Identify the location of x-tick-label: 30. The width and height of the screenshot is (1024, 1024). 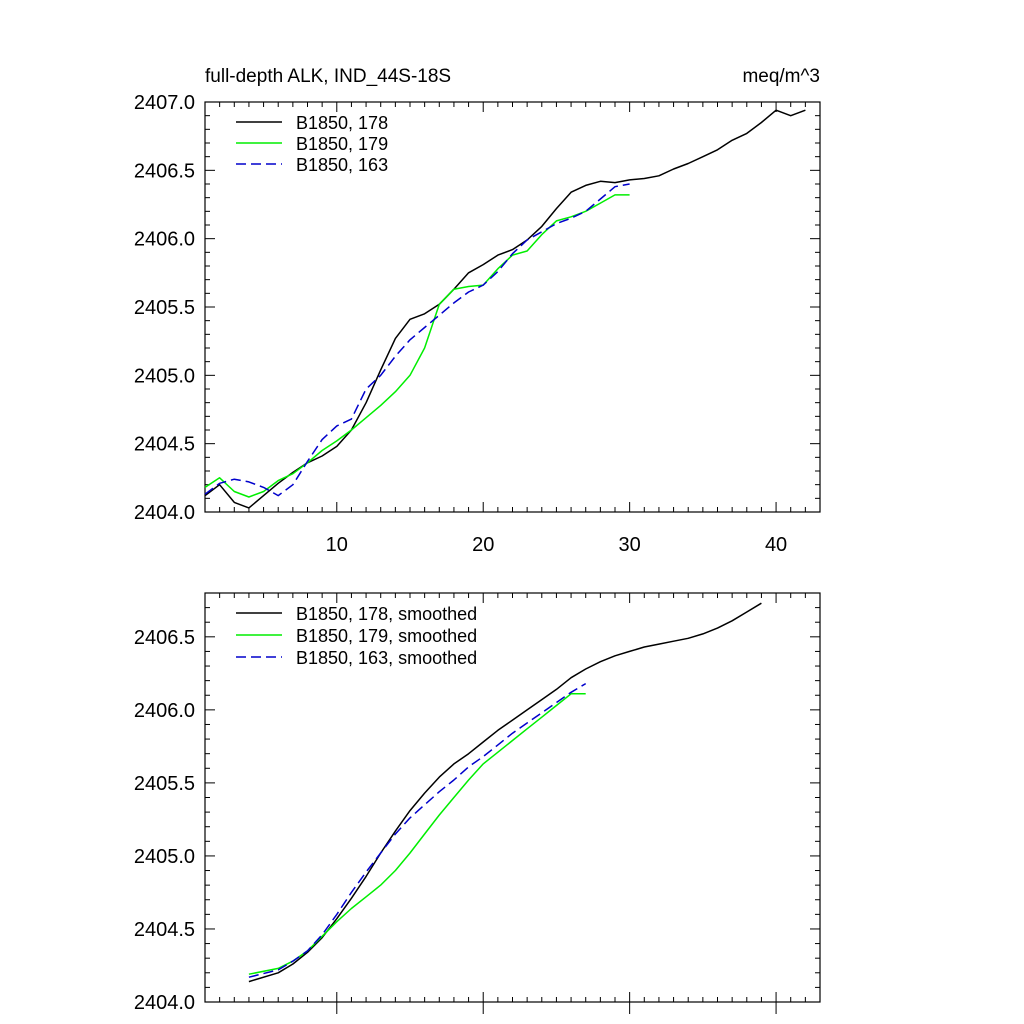
(630, 545).